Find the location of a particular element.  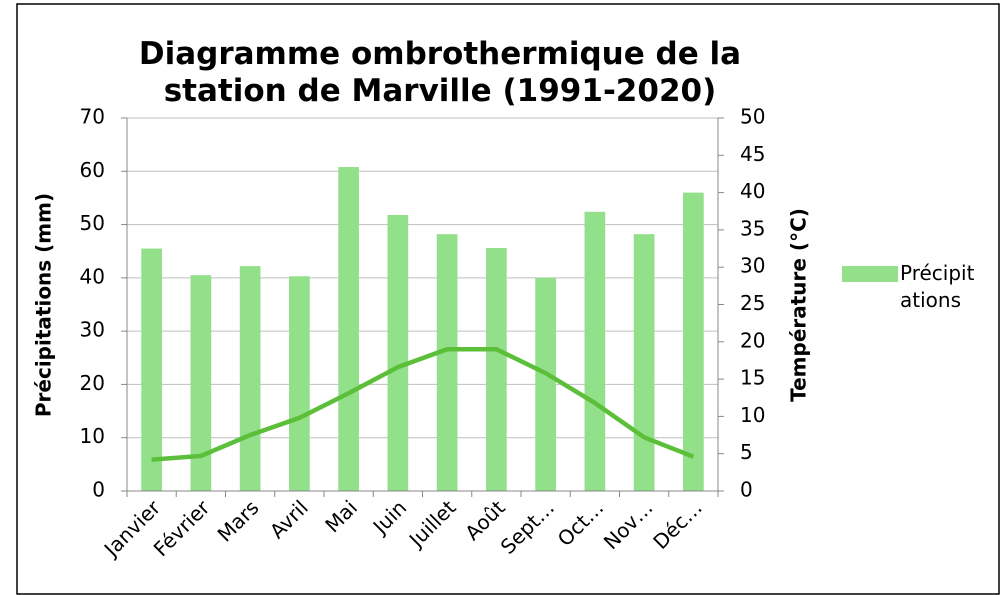

y2-tick-label: 10 is located at coordinates (752, 415).